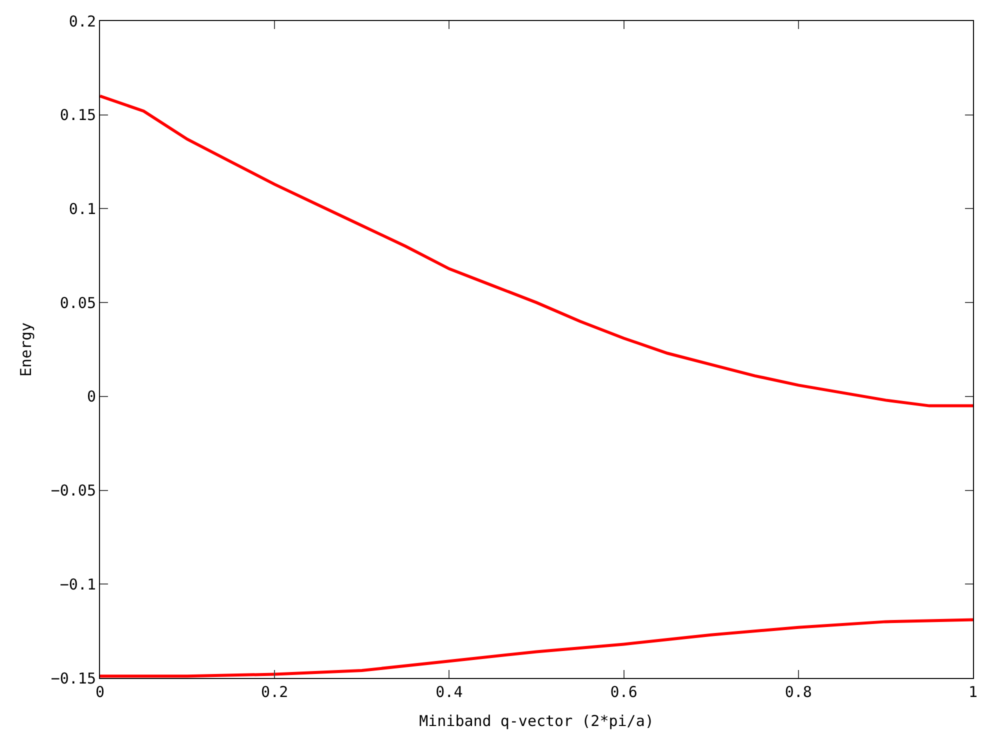 The image size is (990, 756). Describe the element at coordinates (798, 692) in the screenshot. I see `x-tick-label: 0.8` at that location.